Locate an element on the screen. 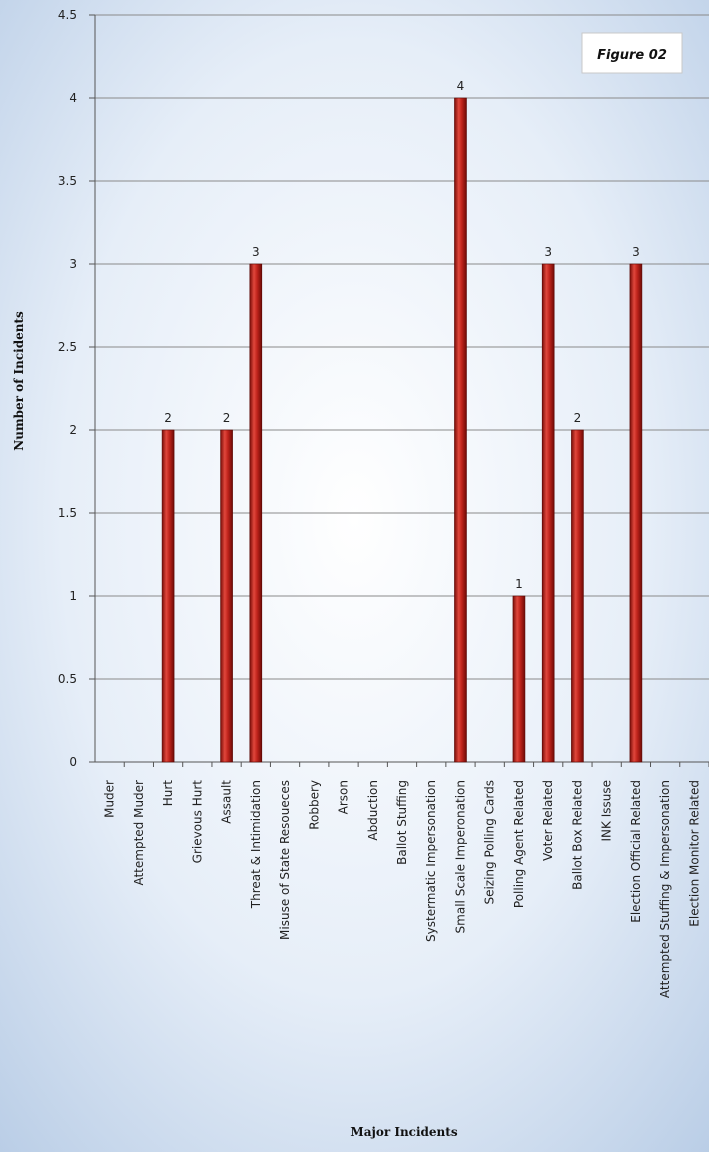 This screenshot has width=709, height=1152. y-tick-label: 4.5 is located at coordinates (67, 15).